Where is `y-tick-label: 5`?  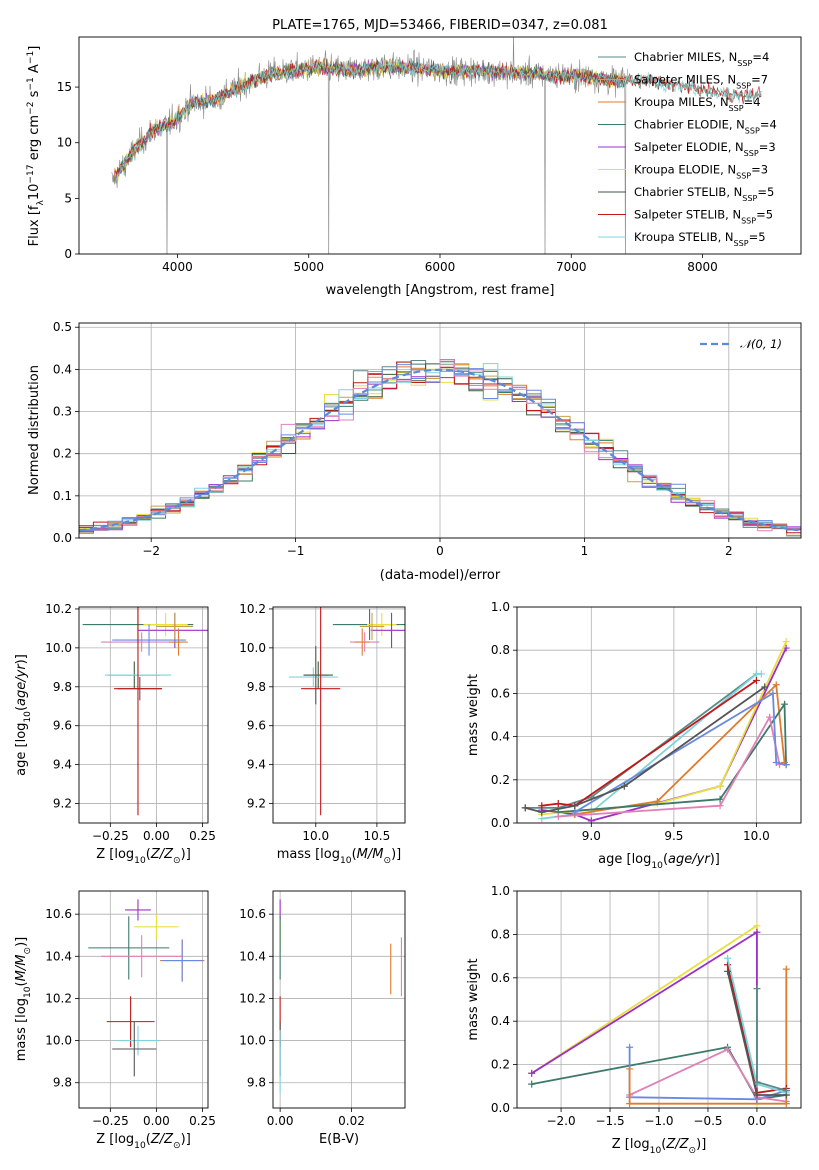 y-tick-label: 5 is located at coordinates (68, 198).